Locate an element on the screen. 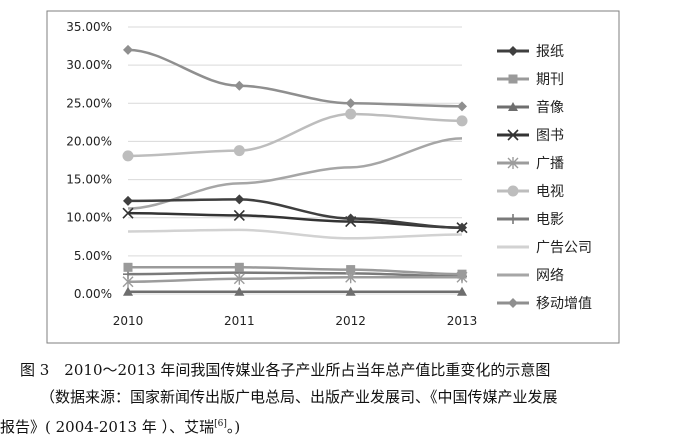 This screenshot has width=683, height=440. legend-item: 电视 is located at coordinates (530, 192).